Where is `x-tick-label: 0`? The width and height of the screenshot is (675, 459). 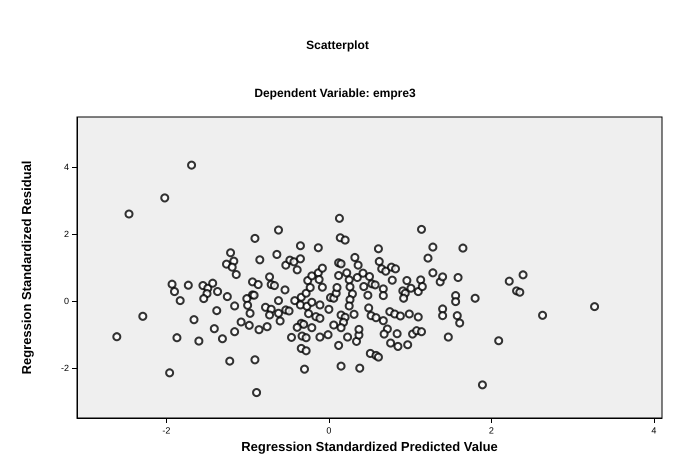
x-tick-label: 0 is located at coordinates (329, 431).